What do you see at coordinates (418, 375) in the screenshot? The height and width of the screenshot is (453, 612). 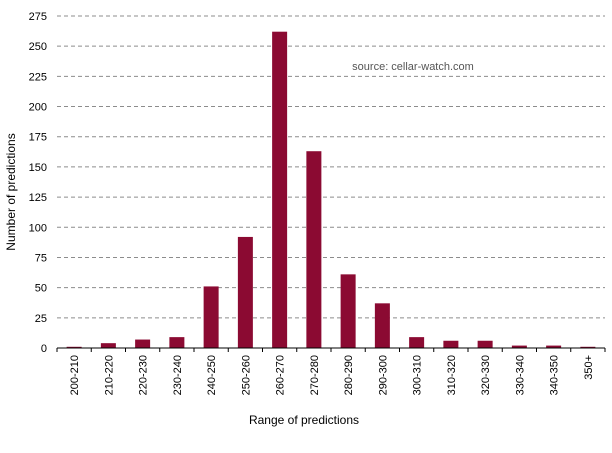 I see `x-tick-label: 300-310` at bounding box center [418, 375].